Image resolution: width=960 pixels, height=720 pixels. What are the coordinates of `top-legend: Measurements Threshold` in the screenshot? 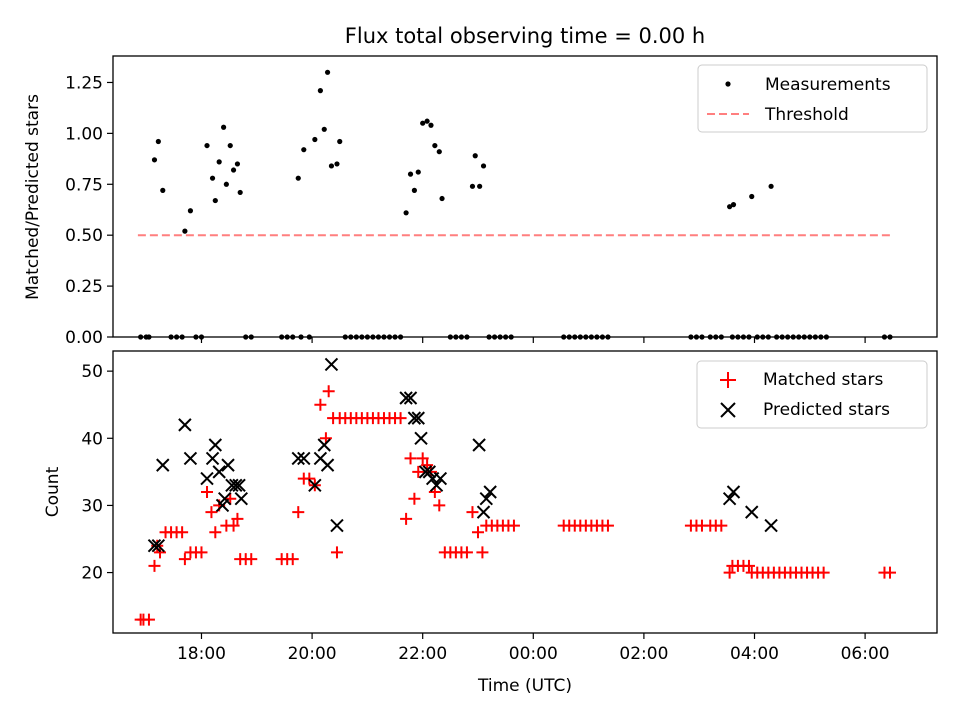 It's located at (812, 98).